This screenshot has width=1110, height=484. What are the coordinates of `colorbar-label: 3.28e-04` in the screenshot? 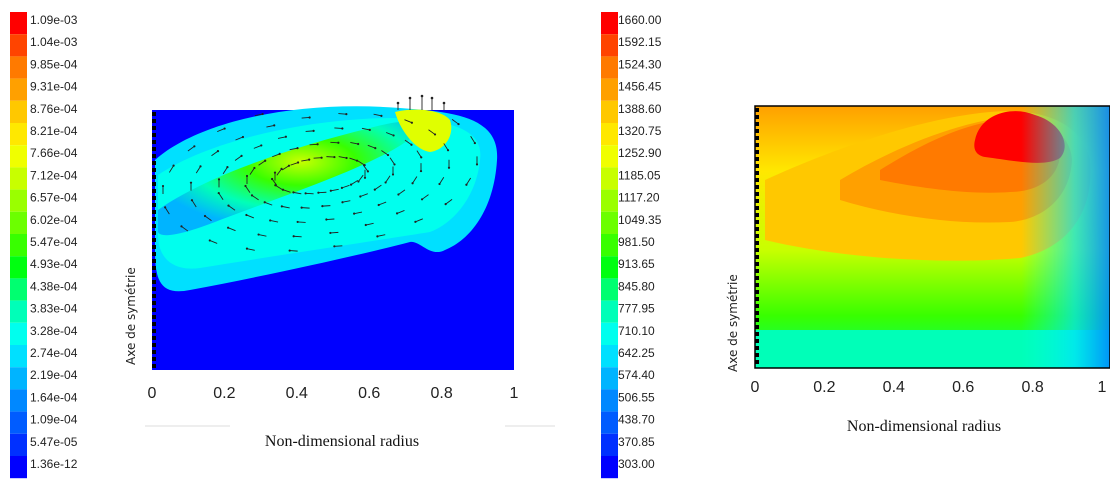 It's located at (54, 331).